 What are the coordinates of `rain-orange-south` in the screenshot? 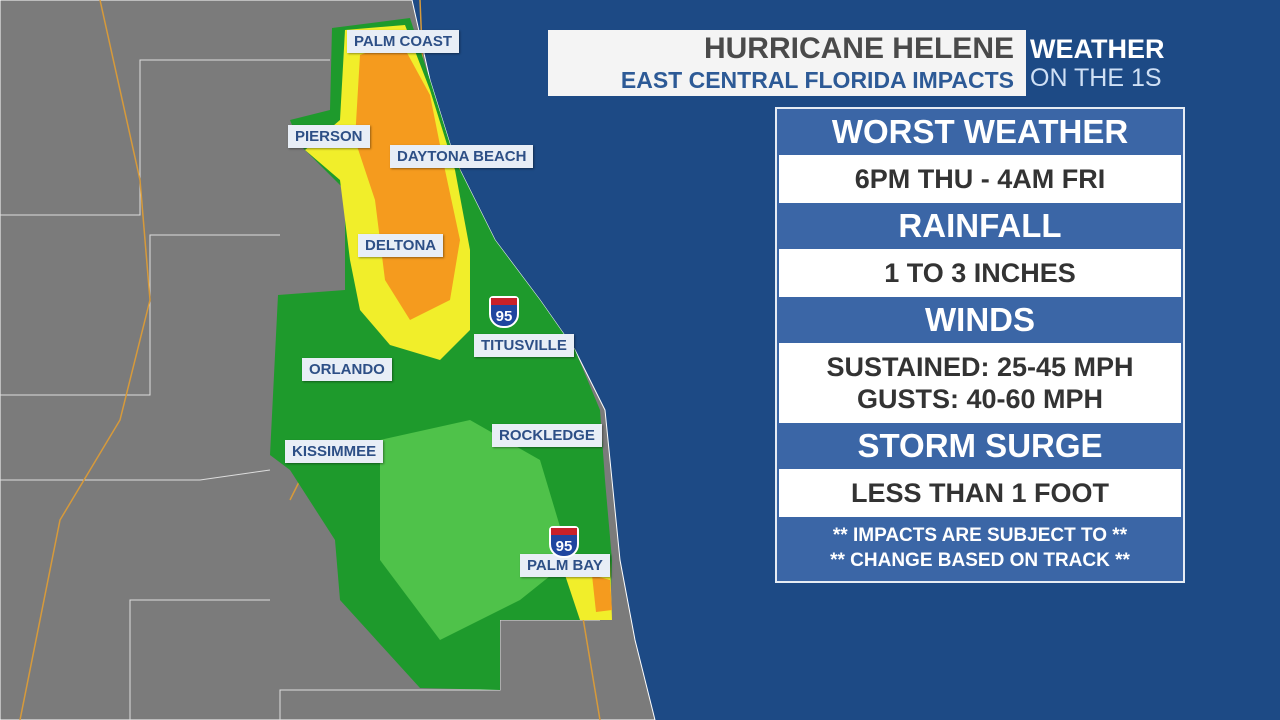 It's located at (602, 593).